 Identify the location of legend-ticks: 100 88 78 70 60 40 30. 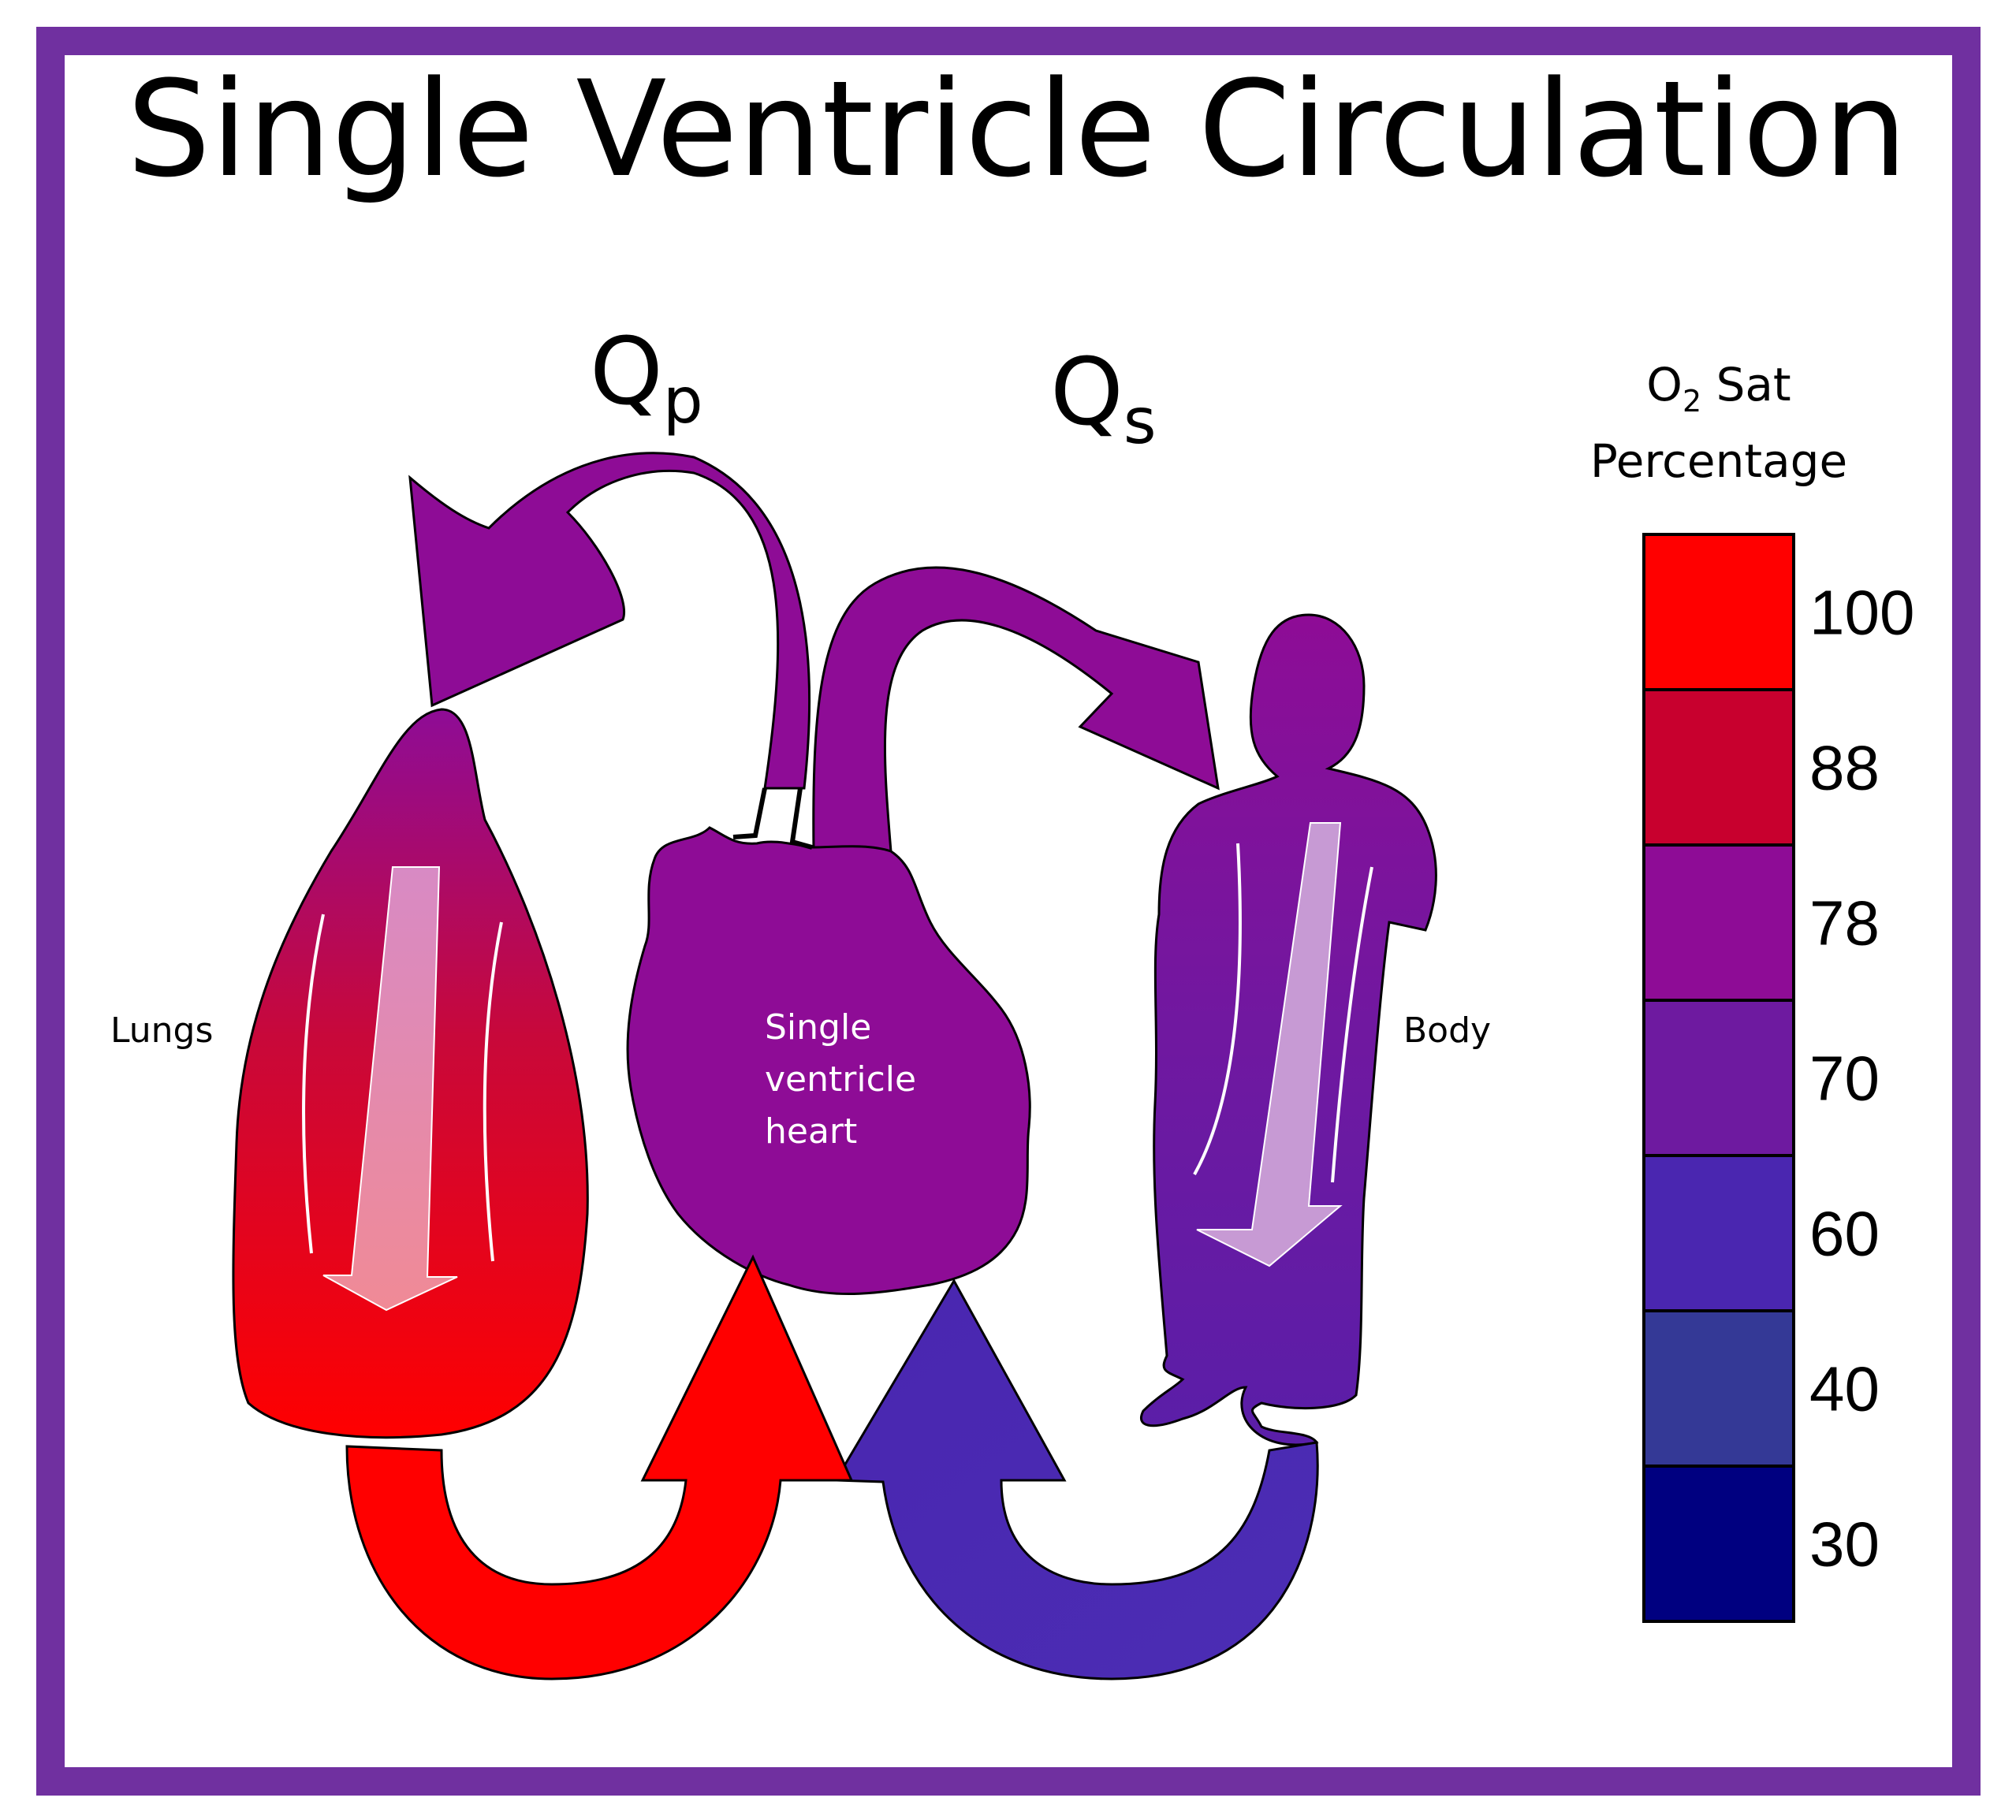
(1862, 1079).